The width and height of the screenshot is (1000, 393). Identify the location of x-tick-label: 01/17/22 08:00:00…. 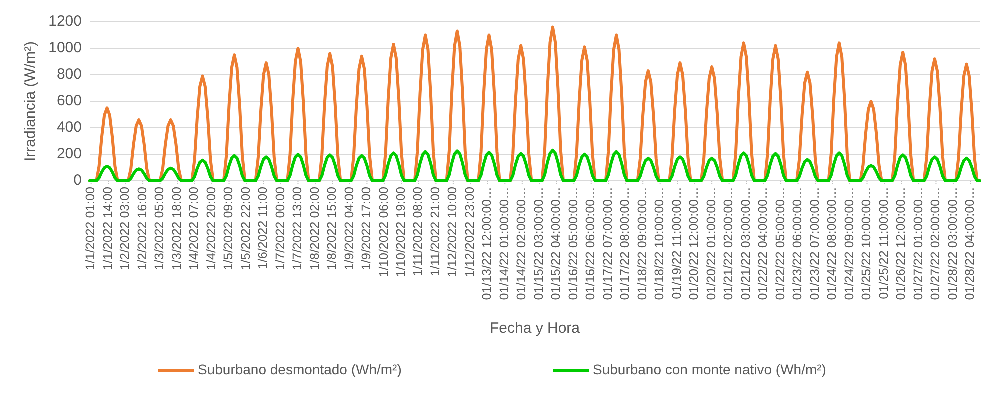
(625, 243).